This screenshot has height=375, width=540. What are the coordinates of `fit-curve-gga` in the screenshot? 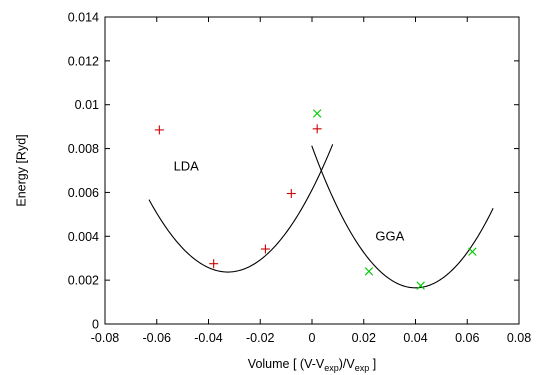 It's located at (402, 217).